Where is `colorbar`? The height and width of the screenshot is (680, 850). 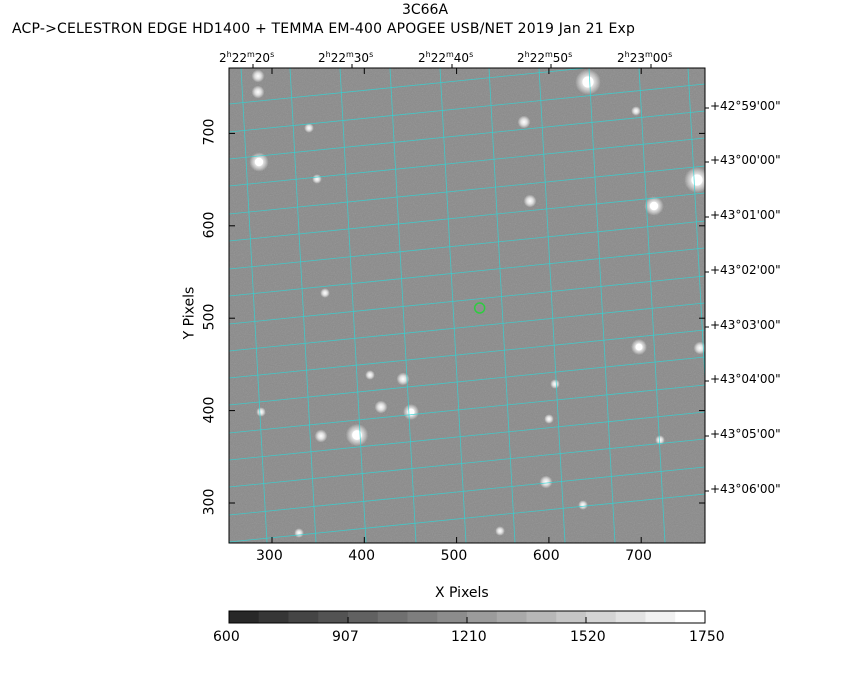 colorbar is located at coordinates (467, 617).